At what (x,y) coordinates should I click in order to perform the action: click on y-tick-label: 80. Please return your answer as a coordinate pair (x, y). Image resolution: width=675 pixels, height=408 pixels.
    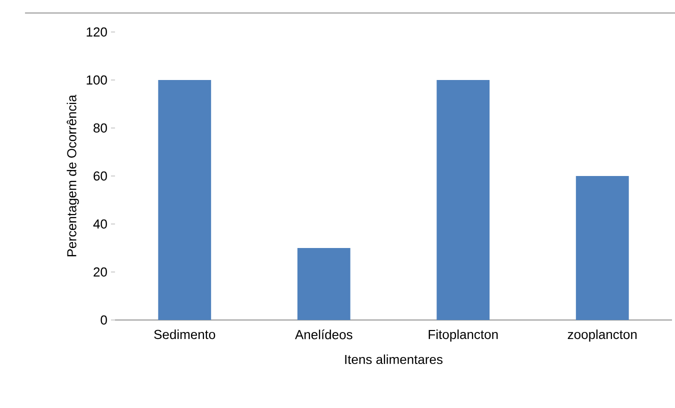
    Looking at the image, I should click on (100, 128).